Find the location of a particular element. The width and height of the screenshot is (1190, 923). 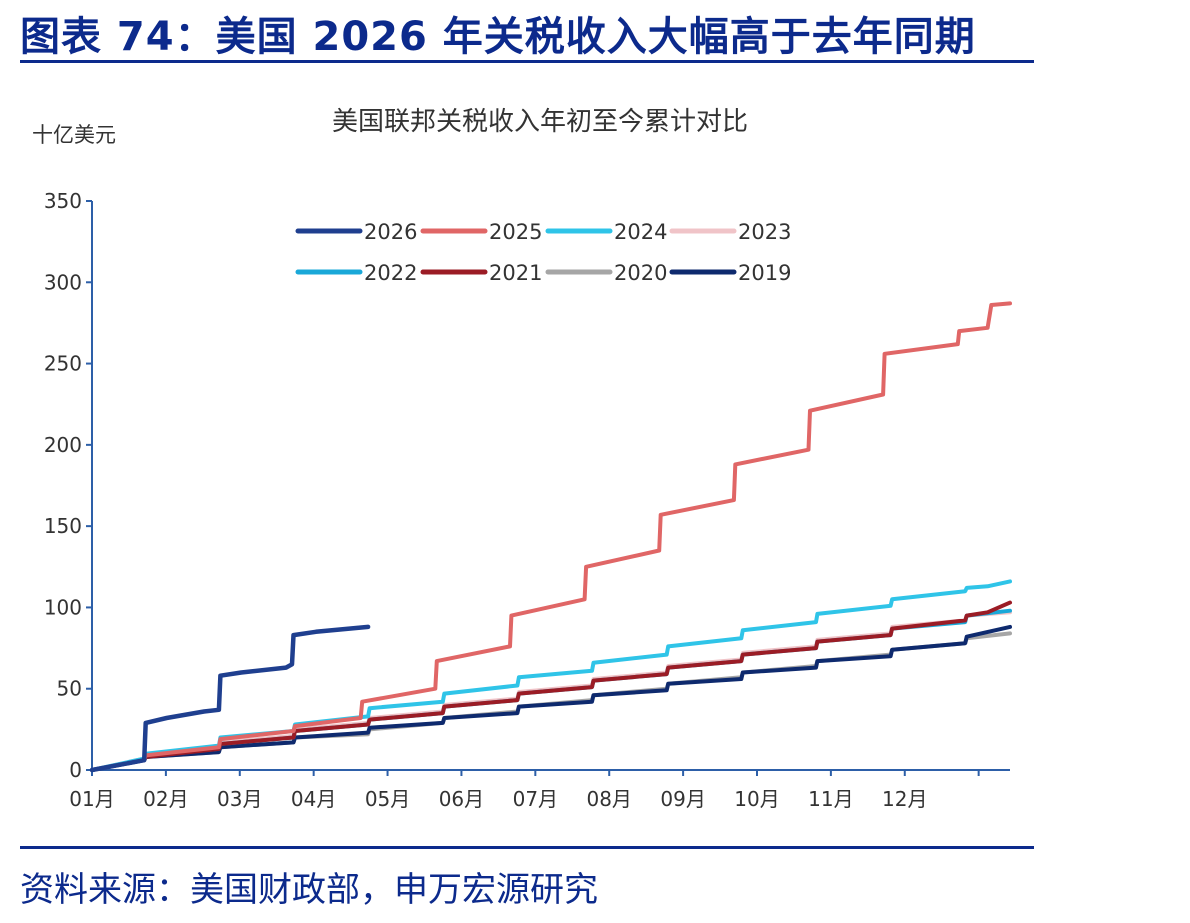

y-tick-label: 350 is located at coordinates (63, 201).